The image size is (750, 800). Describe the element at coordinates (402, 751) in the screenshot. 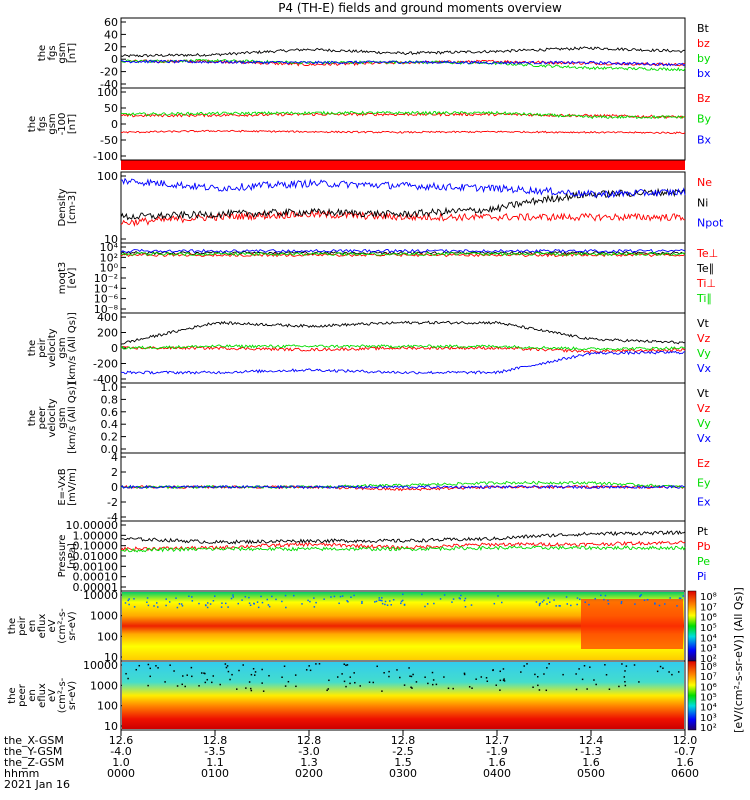

I see `x-tick-label-y: -2.5` at that location.